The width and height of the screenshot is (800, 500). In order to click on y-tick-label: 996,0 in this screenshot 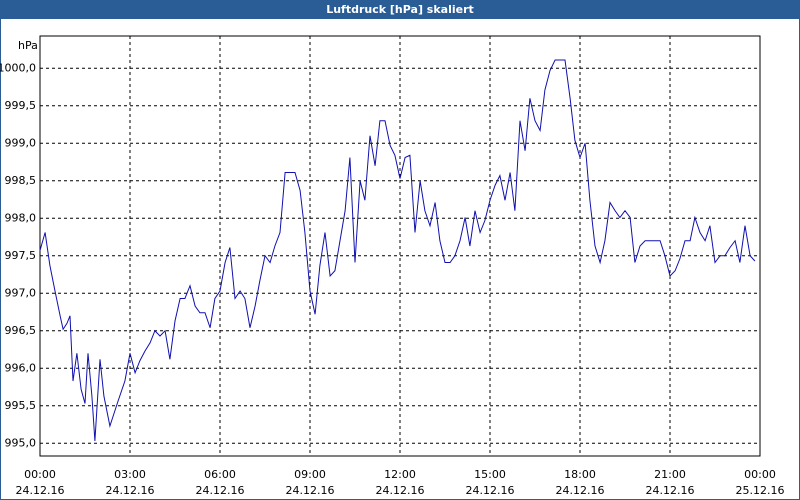, I will do `click(21, 367)`.